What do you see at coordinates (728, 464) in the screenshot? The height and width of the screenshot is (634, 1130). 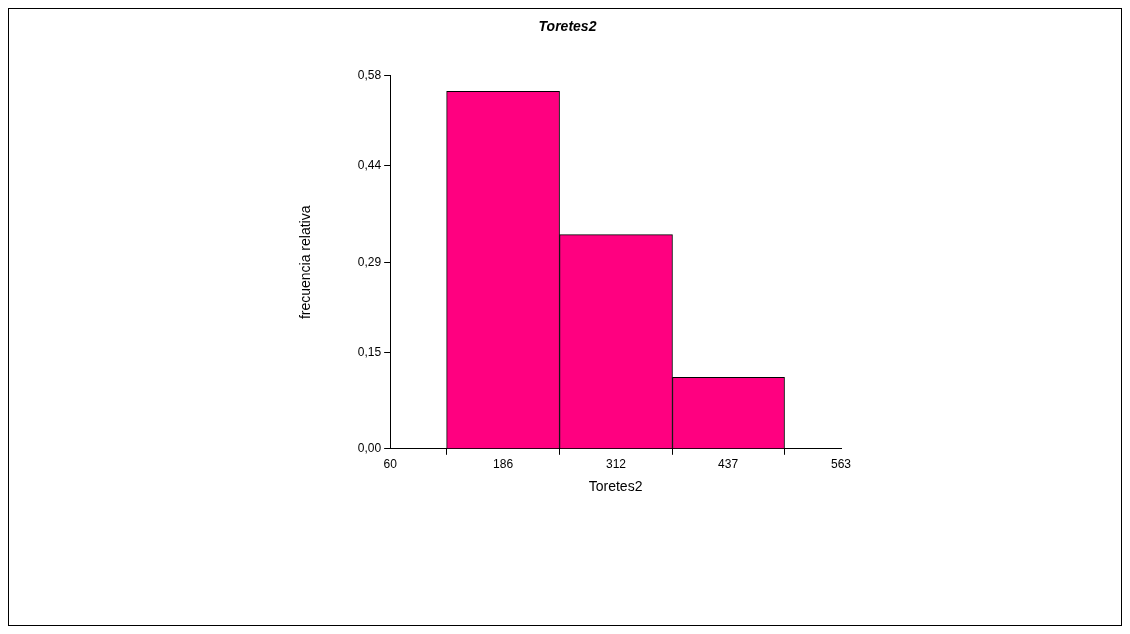 I see `x-tick-label: 437` at bounding box center [728, 464].